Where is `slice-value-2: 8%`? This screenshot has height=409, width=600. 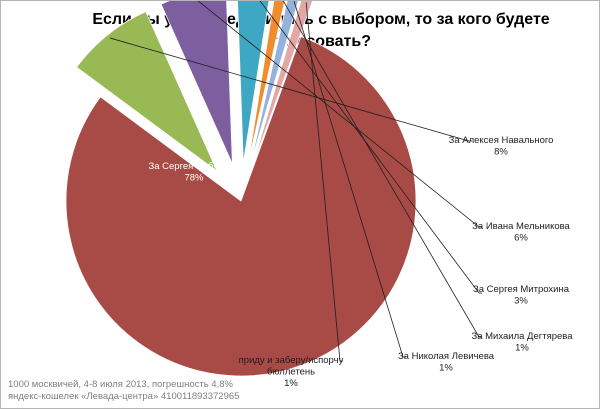
slice-value-2: 8% is located at coordinates (501, 152).